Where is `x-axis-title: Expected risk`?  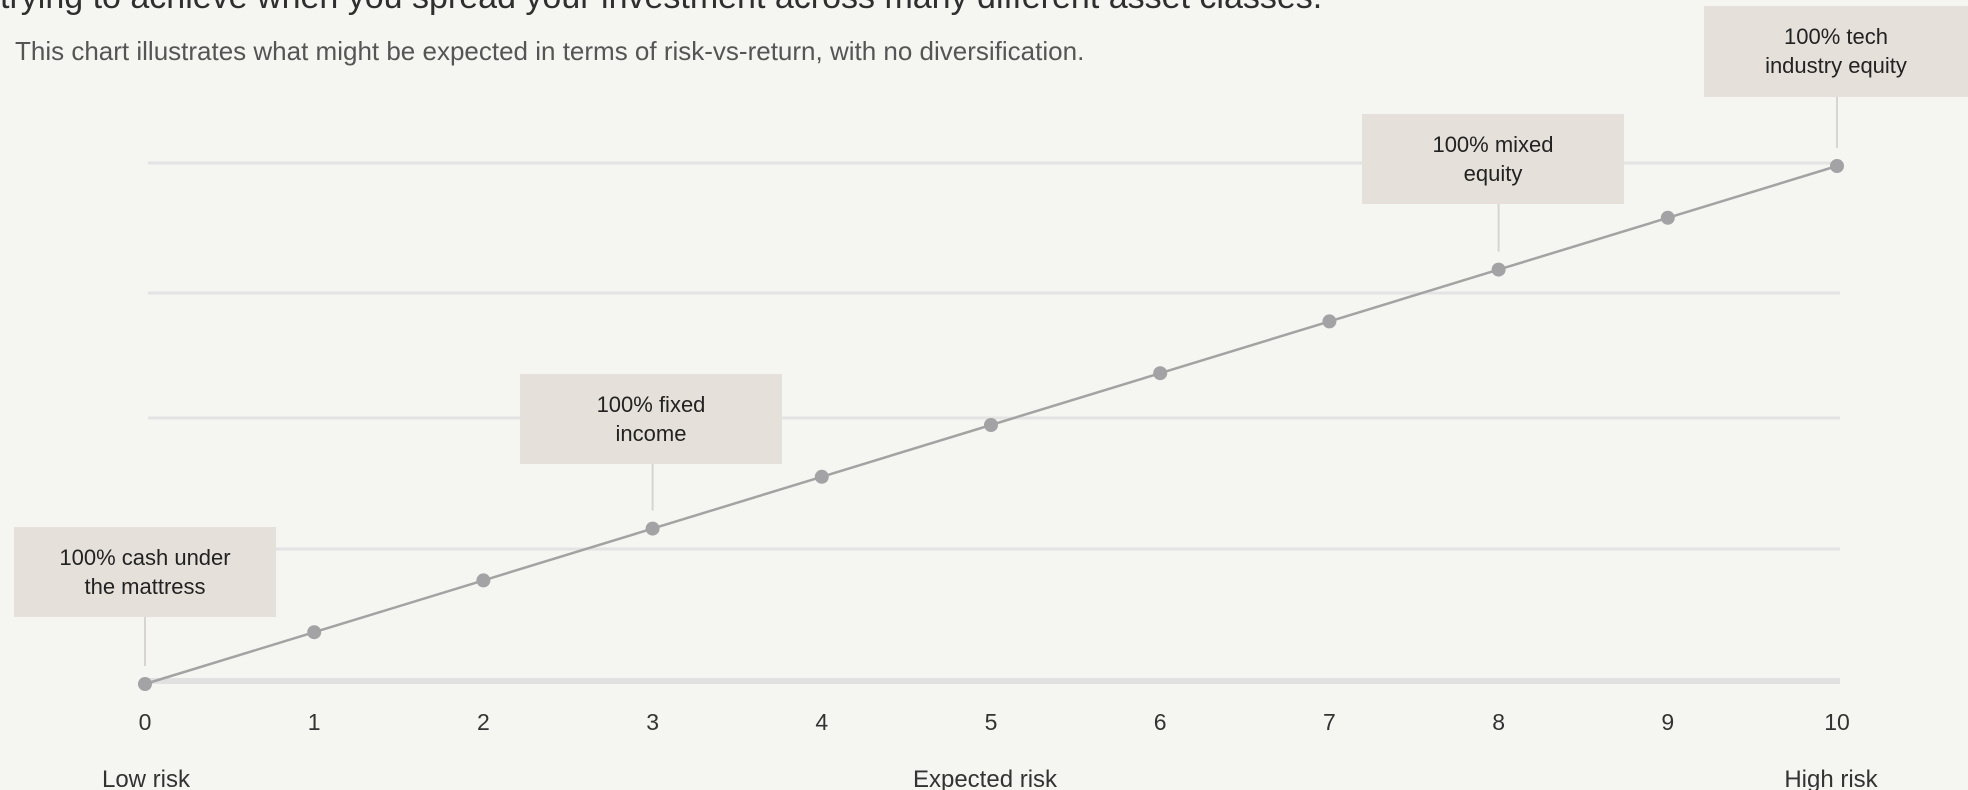
x-axis-title: Expected risk is located at coordinates (985, 778).